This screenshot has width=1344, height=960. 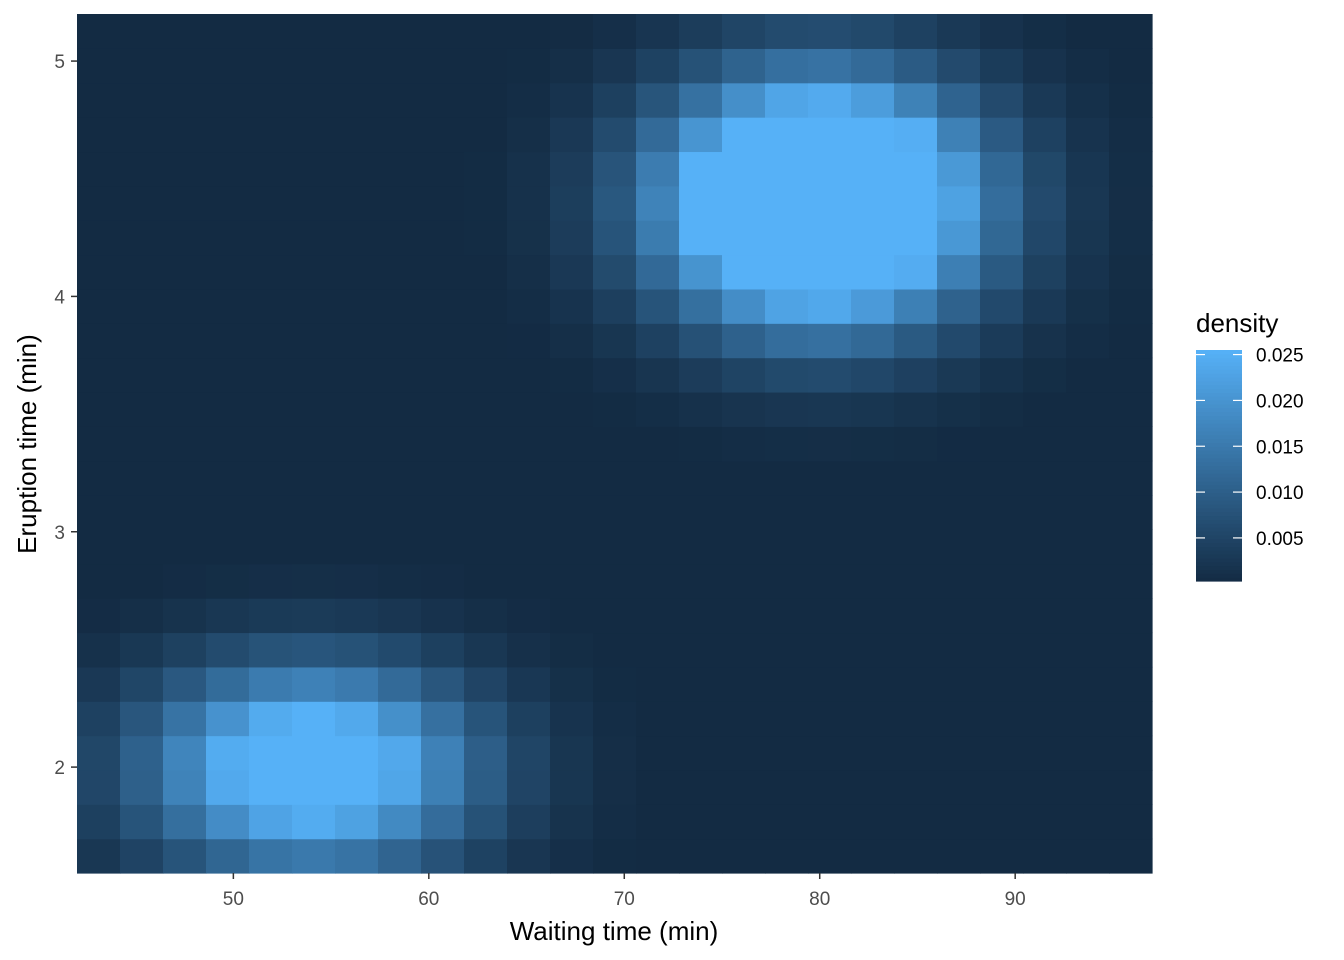 I want to click on legend-break-label: 0.015, so click(x=1280, y=447).